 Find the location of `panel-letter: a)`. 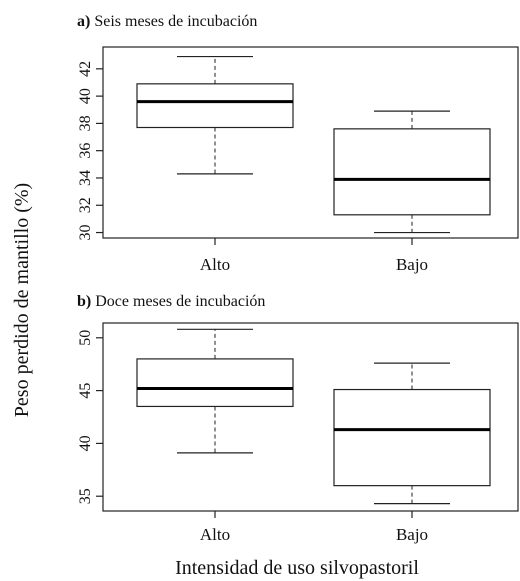

panel-letter: a) is located at coordinates (83, 21).